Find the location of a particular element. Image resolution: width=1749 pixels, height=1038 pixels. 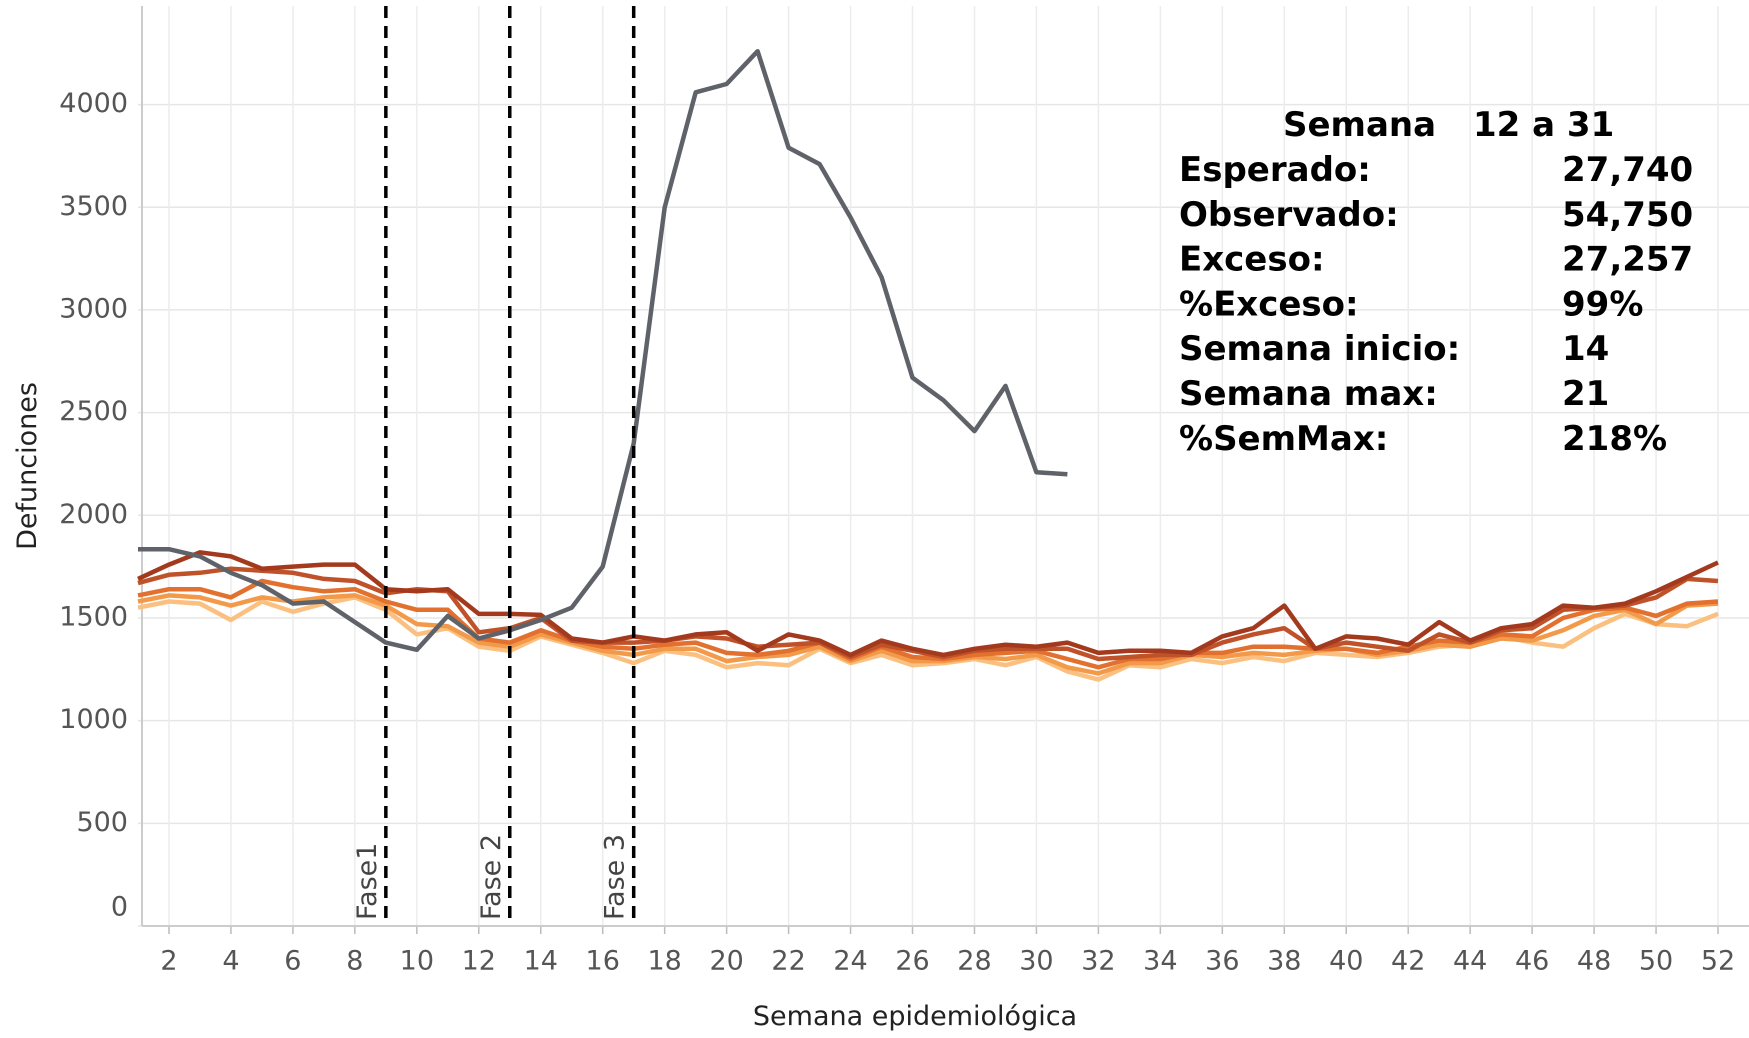

annotation-label: Esperado: is located at coordinates (1275, 170).